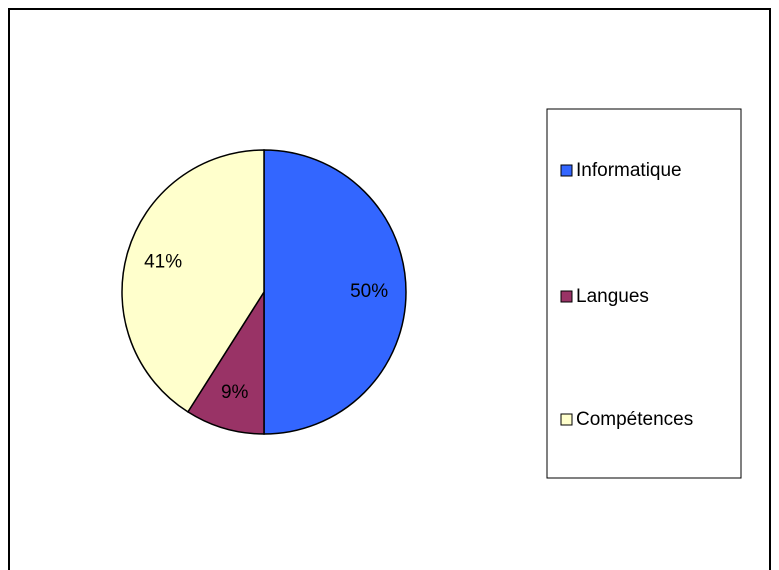 The image size is (779, 570). I want to click on data-label: 41%, so click(163, 262).